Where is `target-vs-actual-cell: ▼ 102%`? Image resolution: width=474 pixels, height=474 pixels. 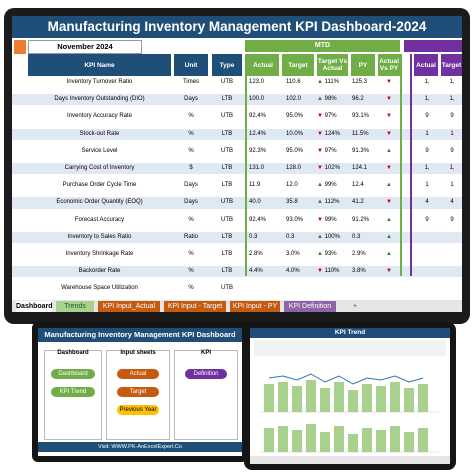 target-vs-actual-cell: ▼ 102% is located at coordinates (332, 168).